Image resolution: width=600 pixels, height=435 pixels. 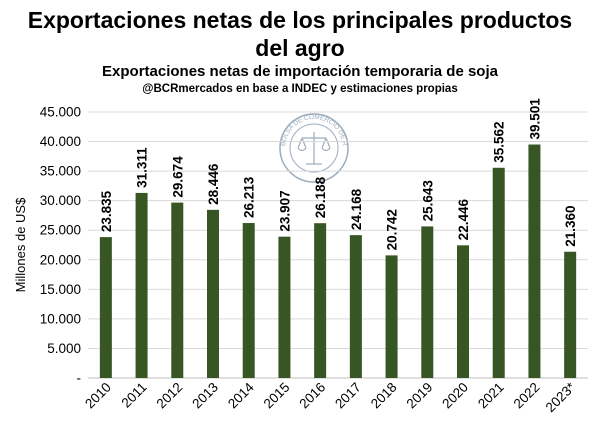 I want to click on x-tick-label: 2016, so click(x=312, y=396).